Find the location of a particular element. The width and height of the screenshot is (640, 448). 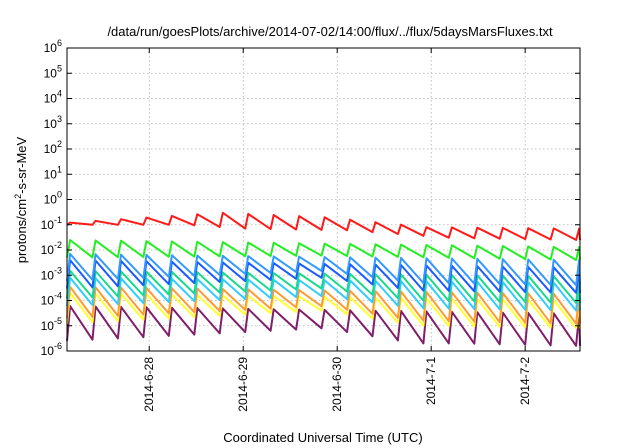

x-tick-label: 2014-6-30 is located at coordinates (337, 384).